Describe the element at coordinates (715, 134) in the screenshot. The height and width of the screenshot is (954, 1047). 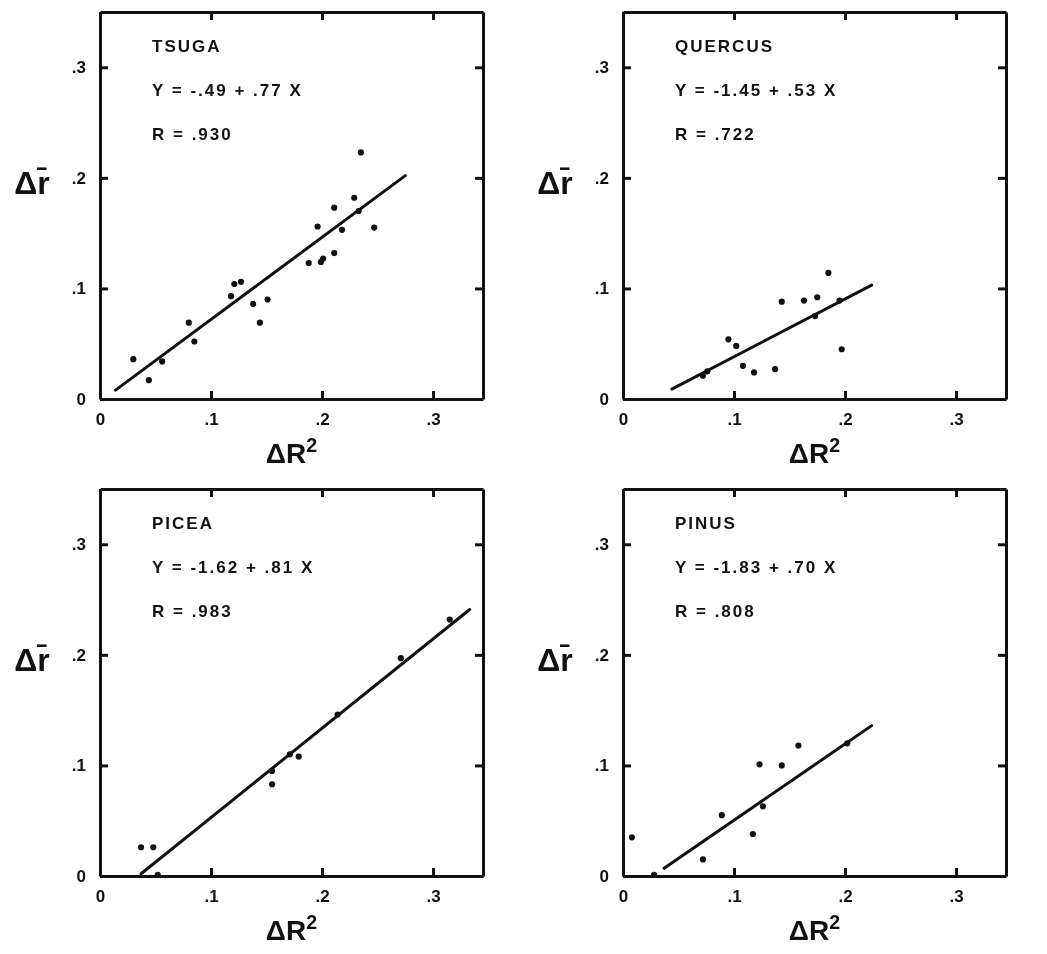
I see `annotation: R = .722` at that location.